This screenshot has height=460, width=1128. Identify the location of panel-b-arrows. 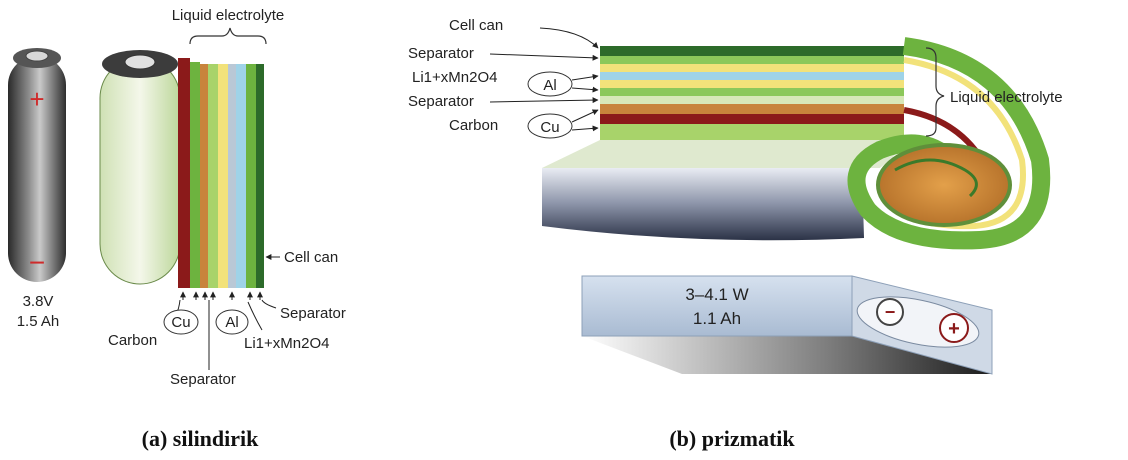
(544, 79).